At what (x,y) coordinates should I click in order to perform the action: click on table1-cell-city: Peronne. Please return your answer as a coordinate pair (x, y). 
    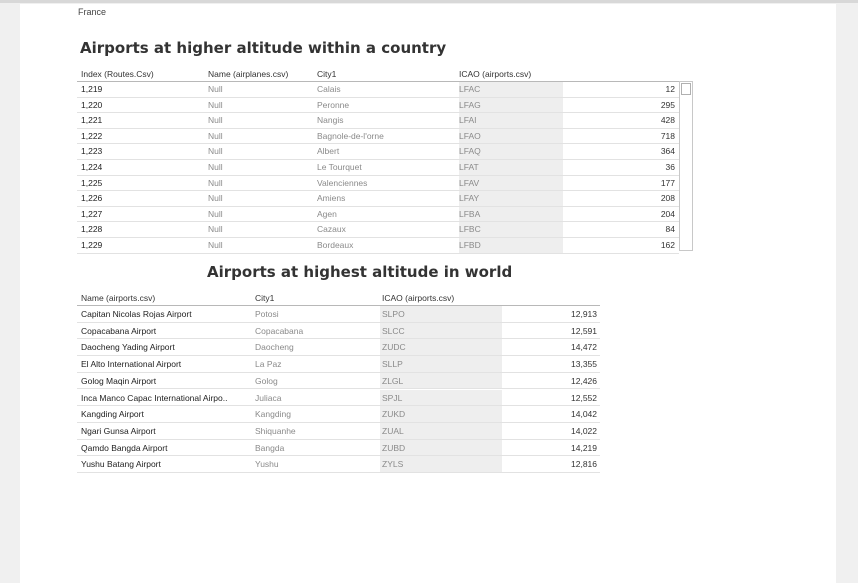
    Looking at the image, I should click on (333, 104).